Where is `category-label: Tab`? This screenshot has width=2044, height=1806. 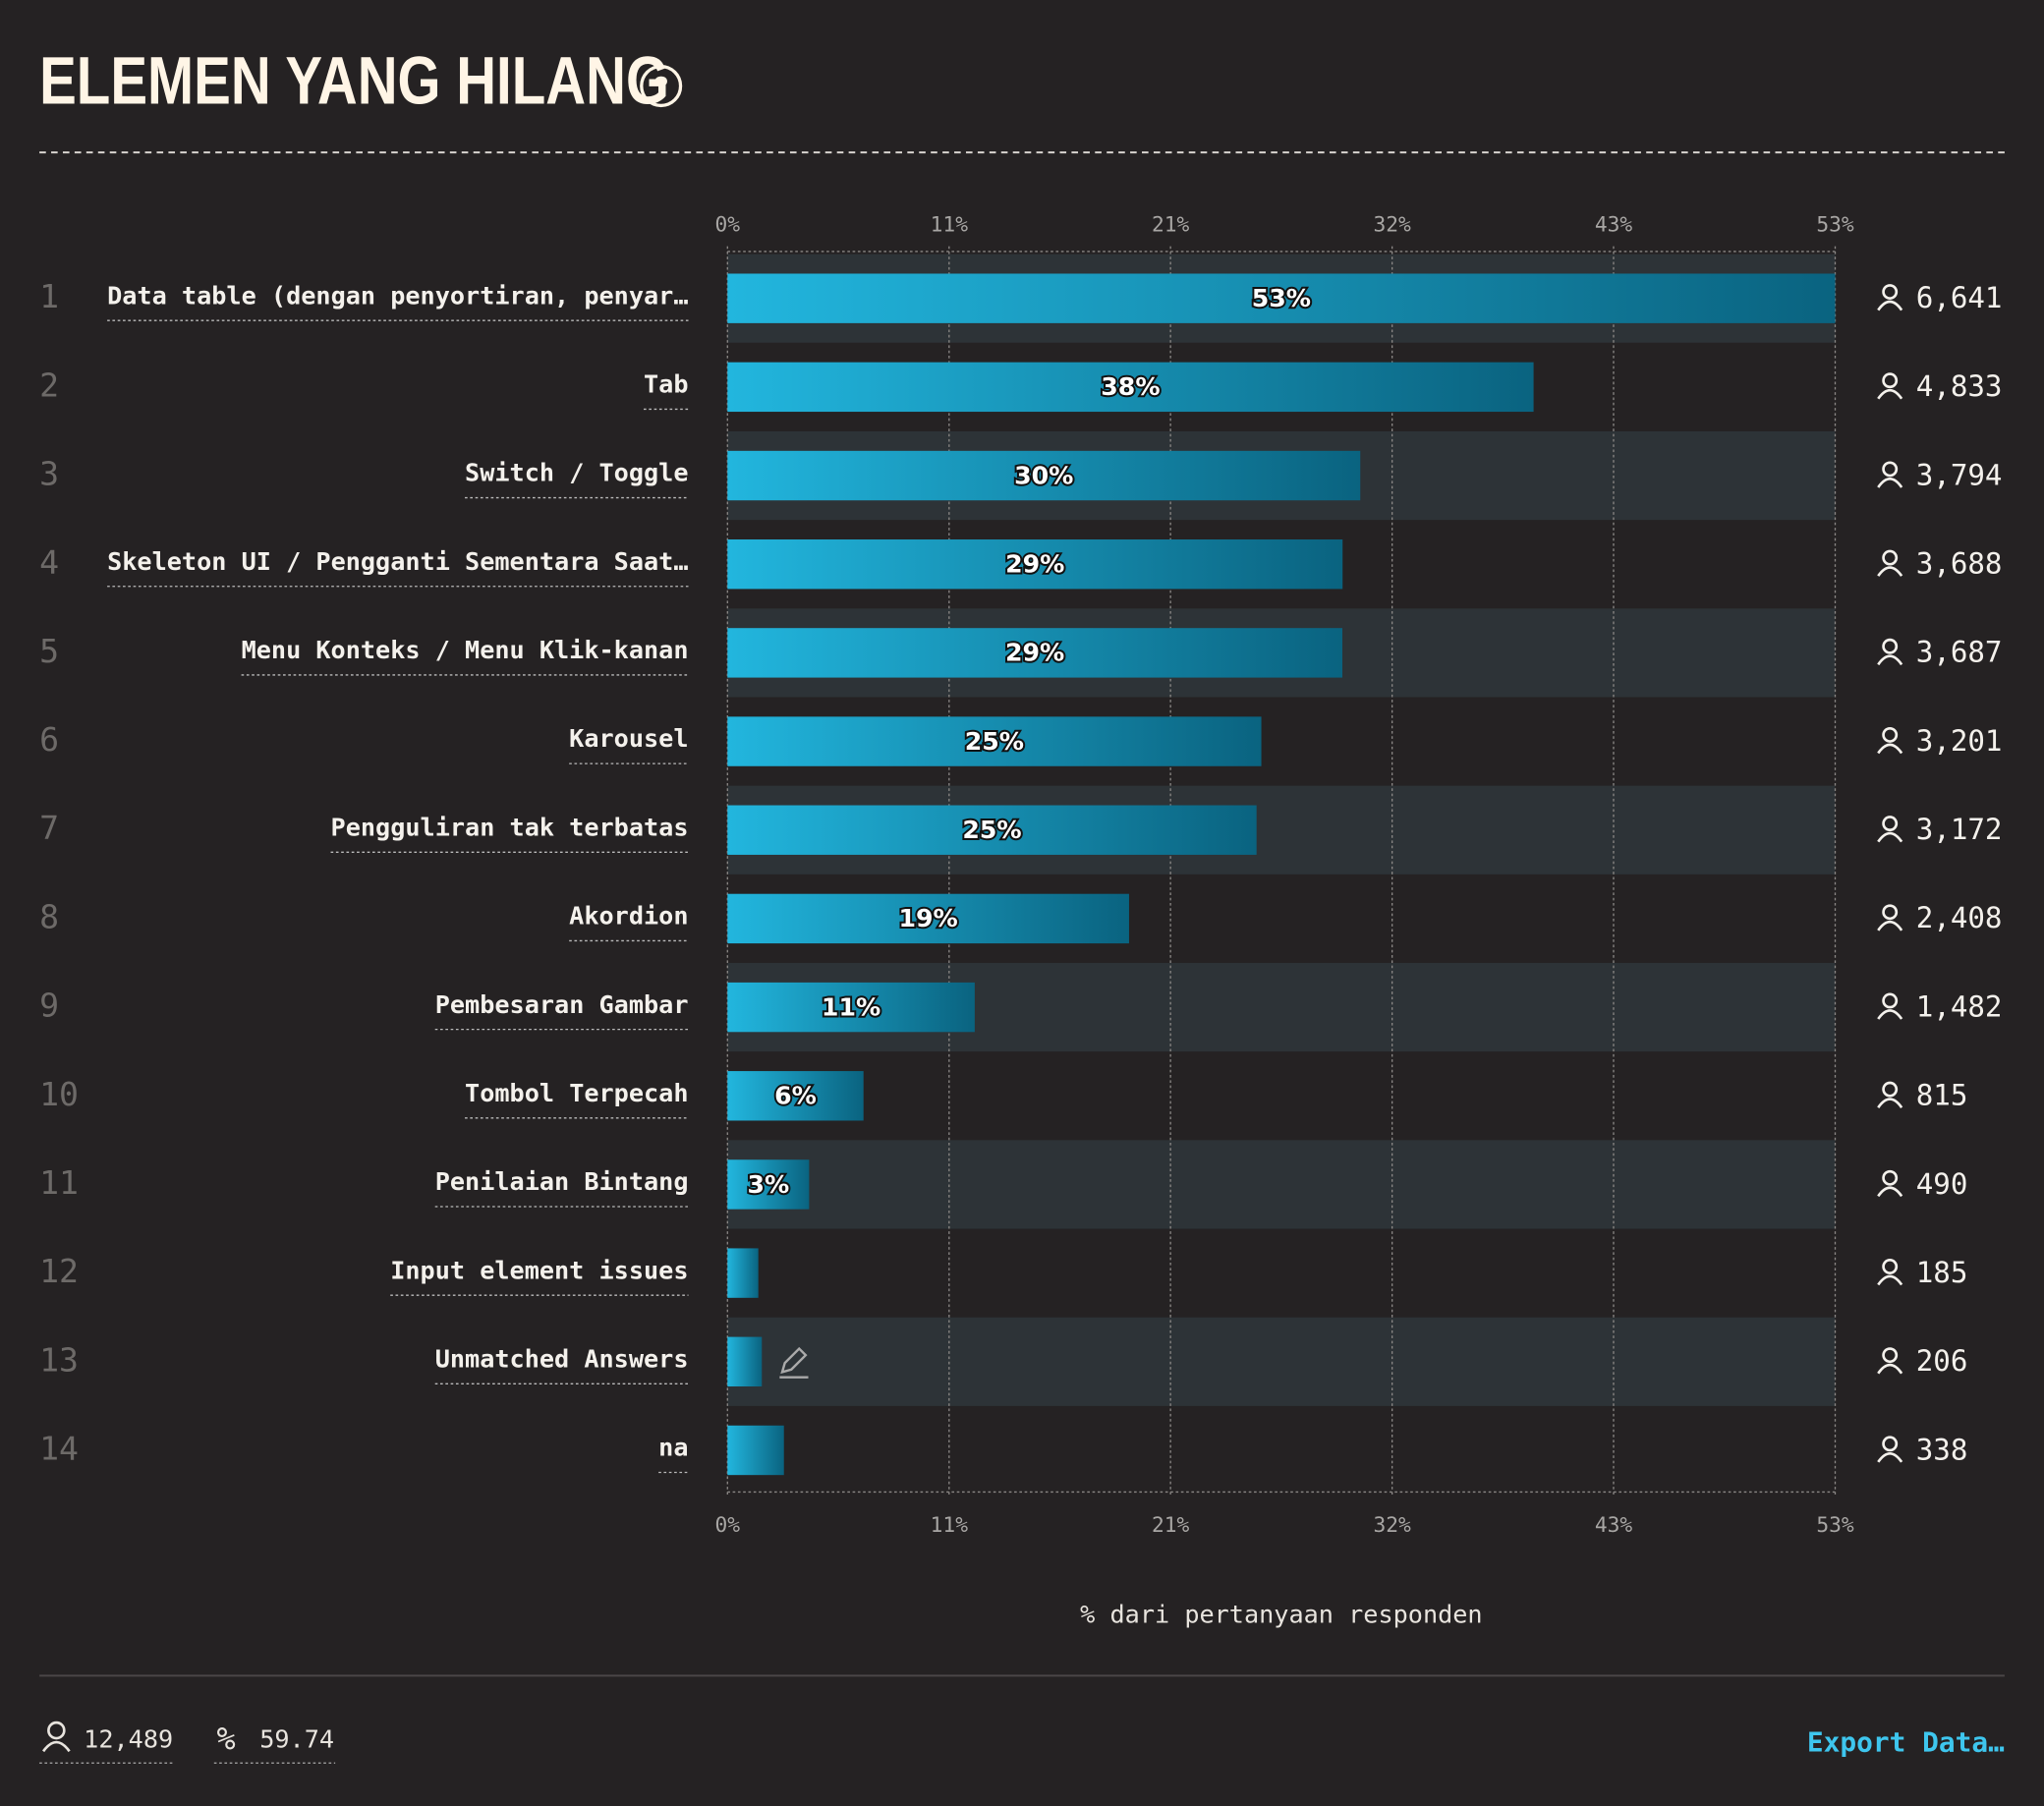 category-label: Tab is located at coordinates (666, 384).